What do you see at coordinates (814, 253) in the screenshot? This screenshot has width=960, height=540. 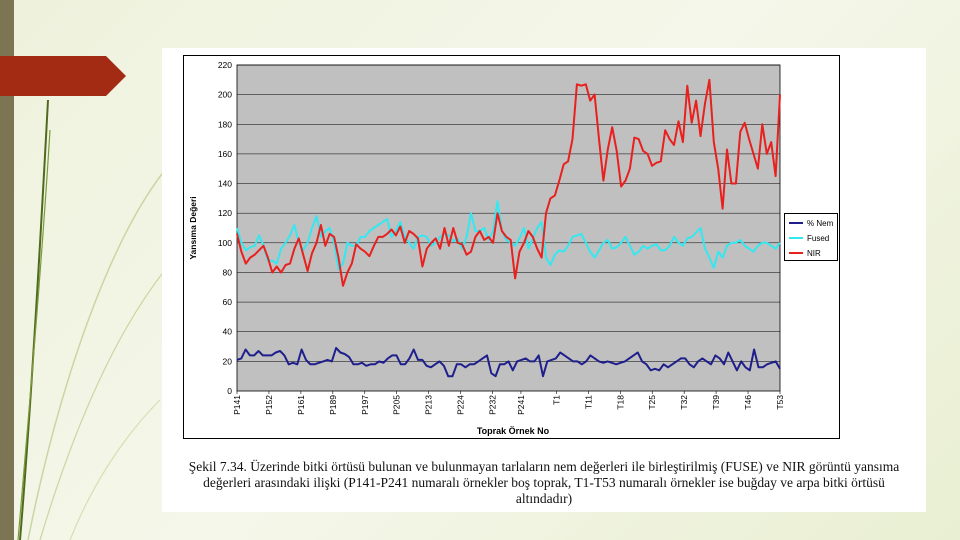 I see `legend-label-nir: NIR` at bounding box center [814, 253].